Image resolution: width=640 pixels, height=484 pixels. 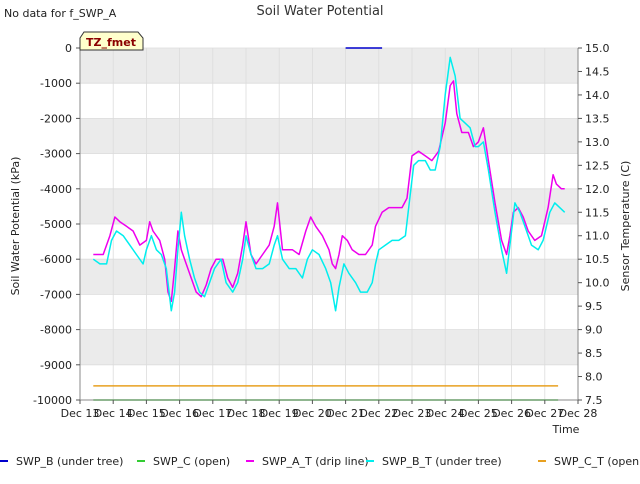 What do you see at coordinates (566, 429) in the screenshot?
I see `x-axis-label: Time` at bounding box center [566, 429].